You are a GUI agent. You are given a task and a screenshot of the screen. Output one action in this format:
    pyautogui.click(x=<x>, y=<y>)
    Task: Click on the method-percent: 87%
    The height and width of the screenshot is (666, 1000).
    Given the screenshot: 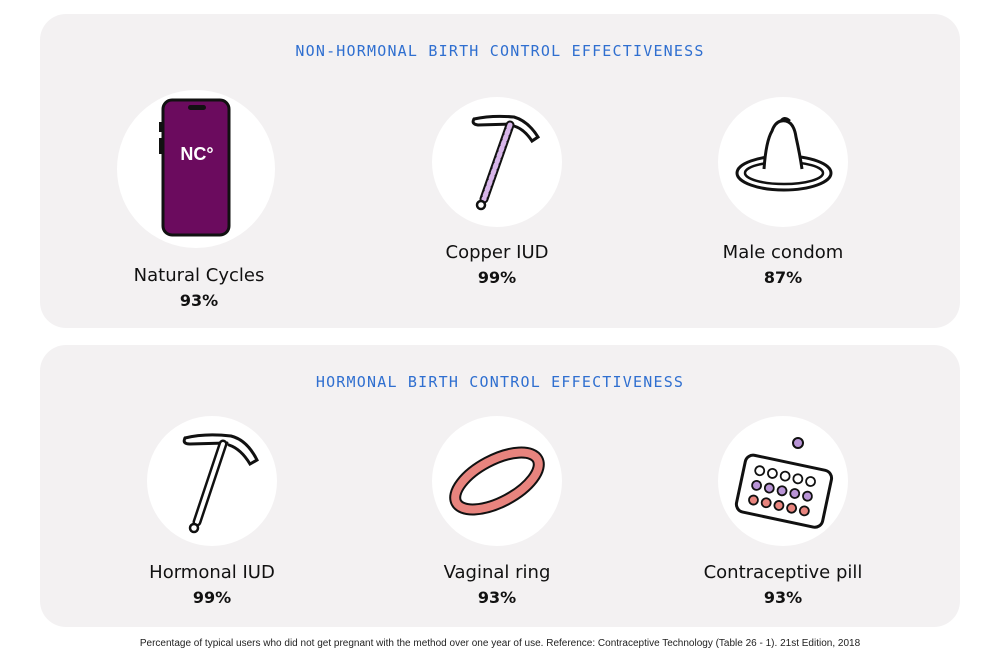 What is the action you would take?
    pyautogui.click(x=783, y=277)
    